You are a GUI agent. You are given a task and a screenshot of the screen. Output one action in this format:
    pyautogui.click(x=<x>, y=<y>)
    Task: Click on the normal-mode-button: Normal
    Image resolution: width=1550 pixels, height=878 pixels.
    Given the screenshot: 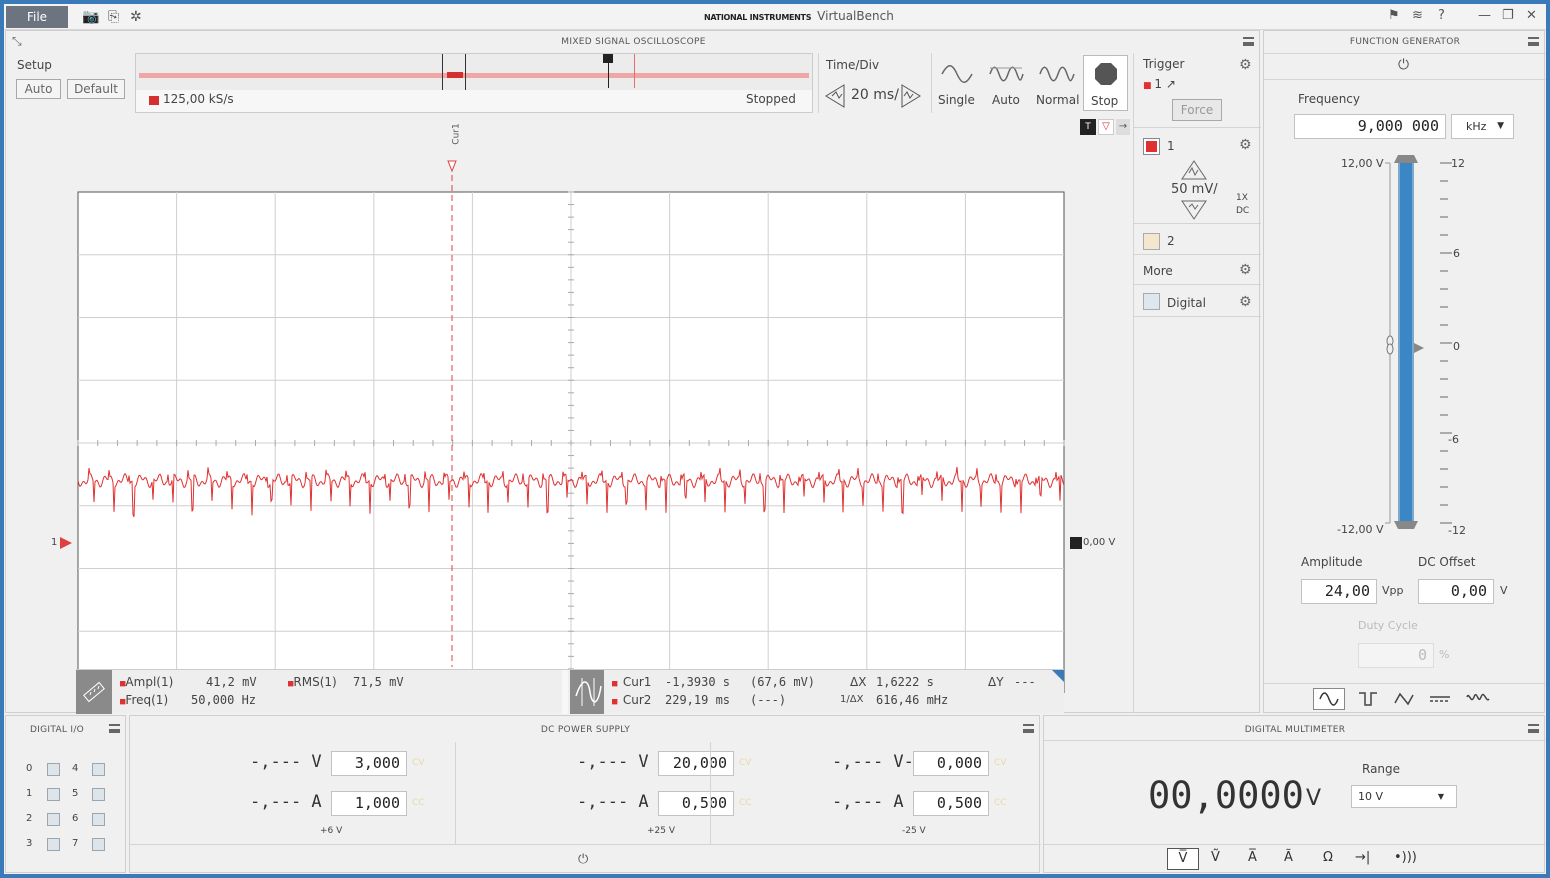 What is the action you would take?
    pyautogui.click(x=1057, y=85)
    